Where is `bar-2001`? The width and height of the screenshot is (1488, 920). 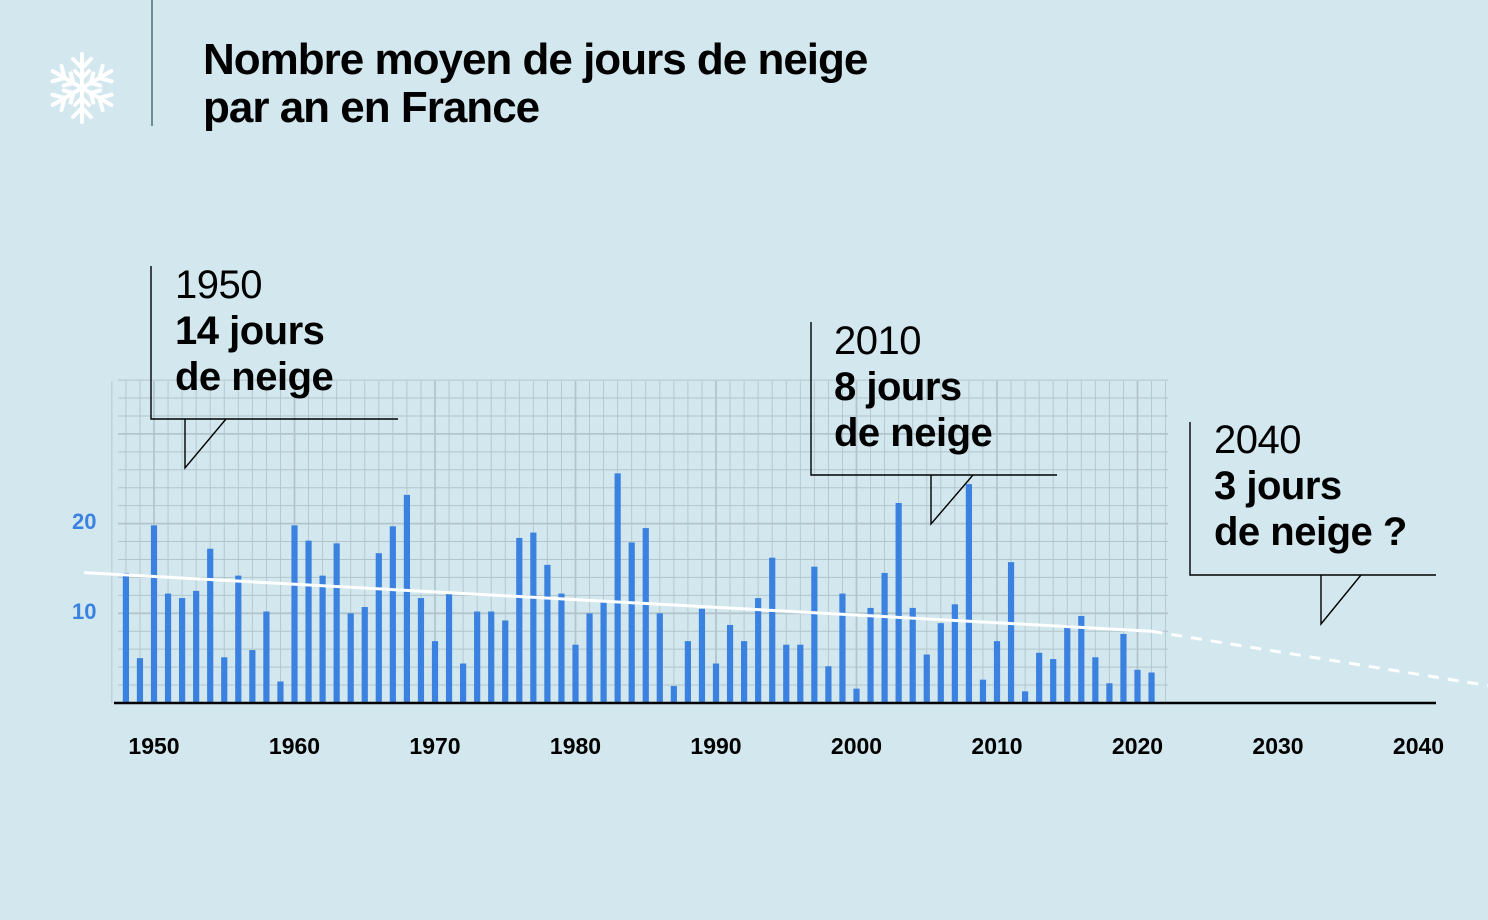
bar-2001 is located at coordinates (870, 655).